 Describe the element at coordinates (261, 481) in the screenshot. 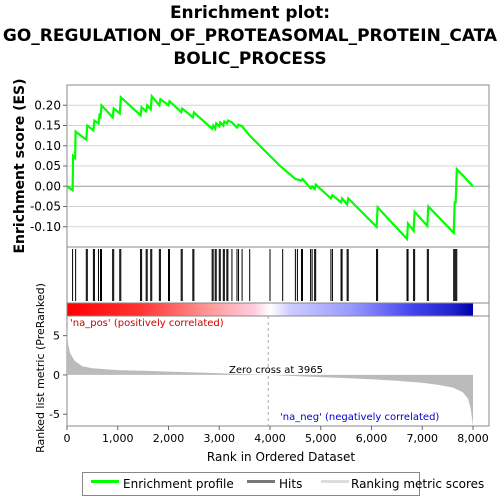

I see `legend-hits-swatch` at that location.